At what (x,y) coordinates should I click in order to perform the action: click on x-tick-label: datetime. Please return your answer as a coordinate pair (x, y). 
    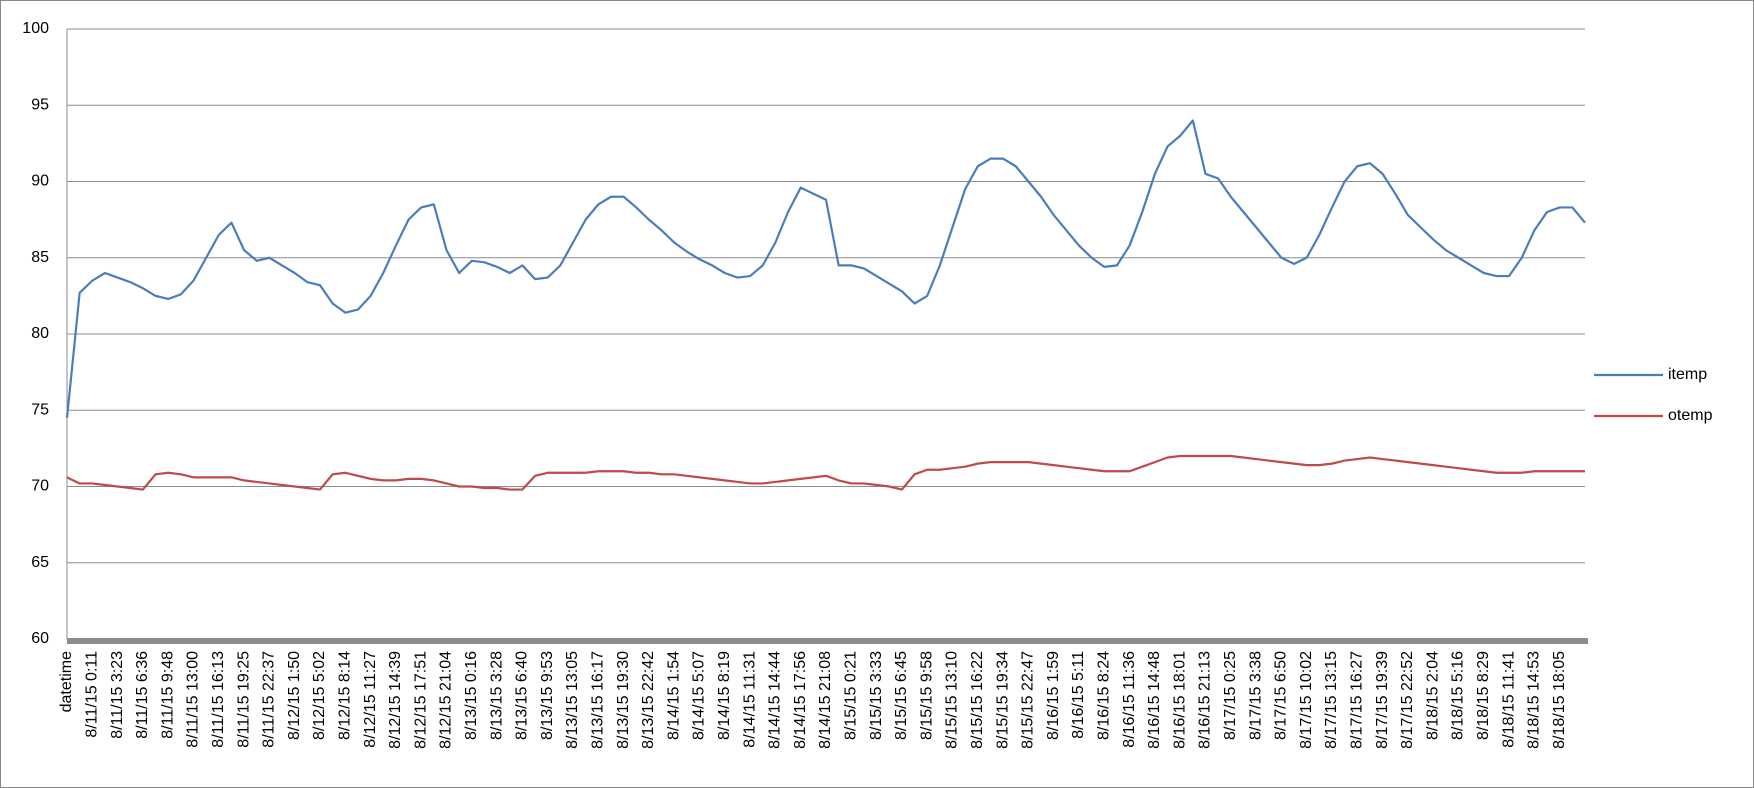
    Looking at the image, I should click on (66, 681).